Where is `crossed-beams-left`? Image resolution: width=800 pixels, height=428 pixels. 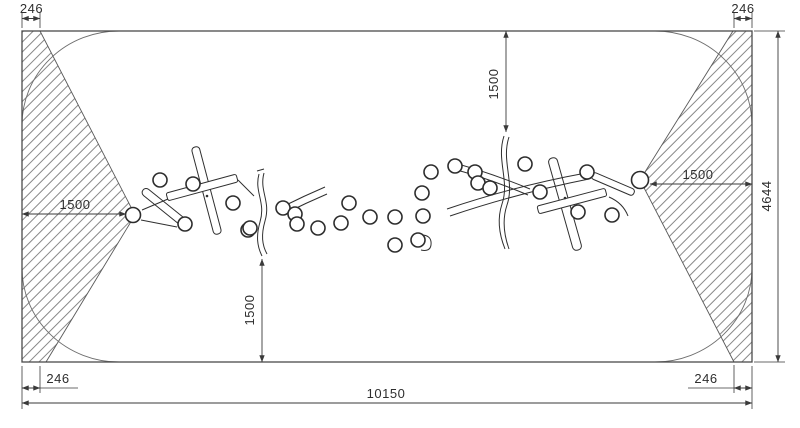
crossed-beams-left is located at coordinates (190, 190).